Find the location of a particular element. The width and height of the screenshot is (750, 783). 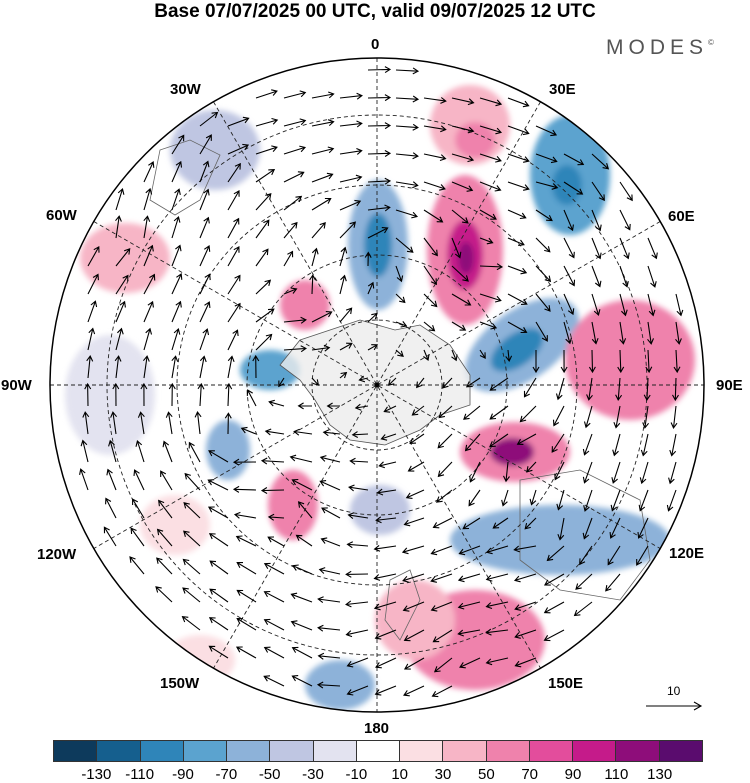

negative-anomaly-core is located at coordinates (378, 245).